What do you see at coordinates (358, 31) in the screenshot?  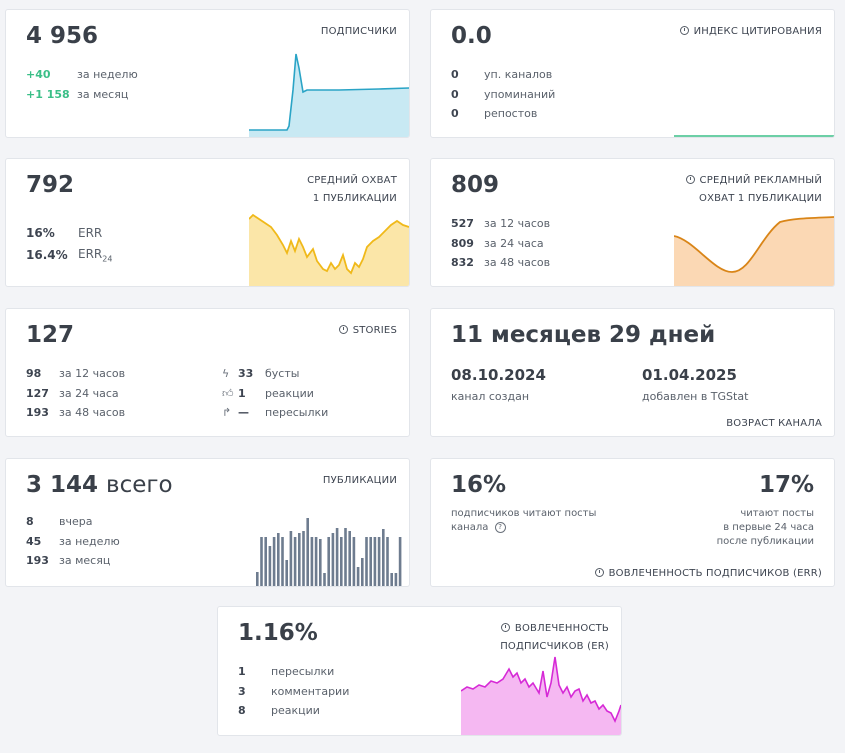 I see `subscribers-label: ПОДПИСЧИКИ` at bounding box center [358, 31].